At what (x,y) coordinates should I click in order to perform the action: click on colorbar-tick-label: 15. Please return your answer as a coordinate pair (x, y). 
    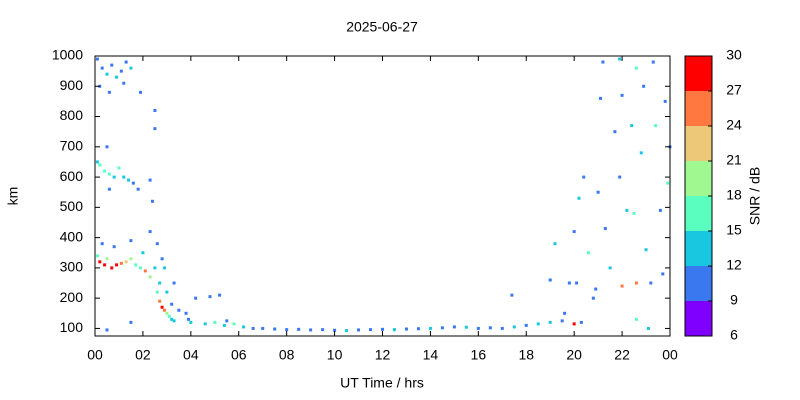
    Looking at the image, I should click on (734, 230).